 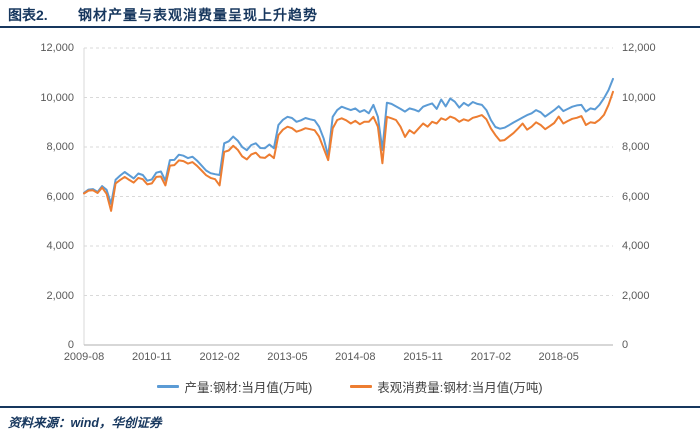 I want to click on x-axis-tick: 2009-08, so click(x=84, y=357).